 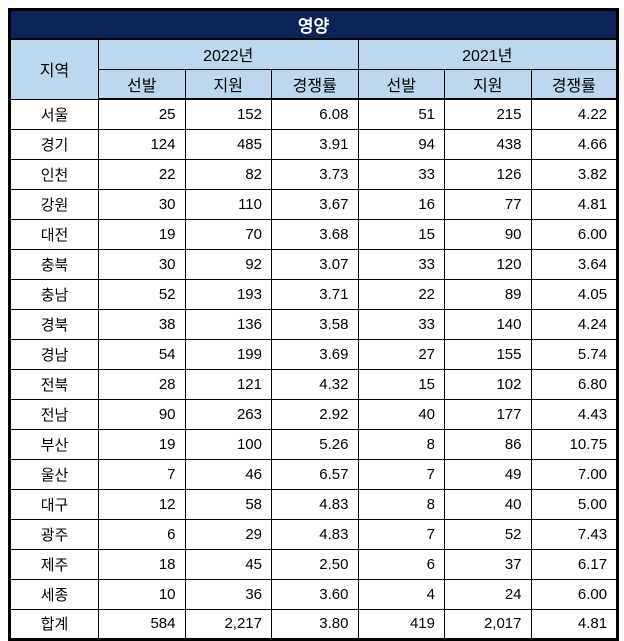 I want to click on region-cell: 대구, so click(x=54, y=504).